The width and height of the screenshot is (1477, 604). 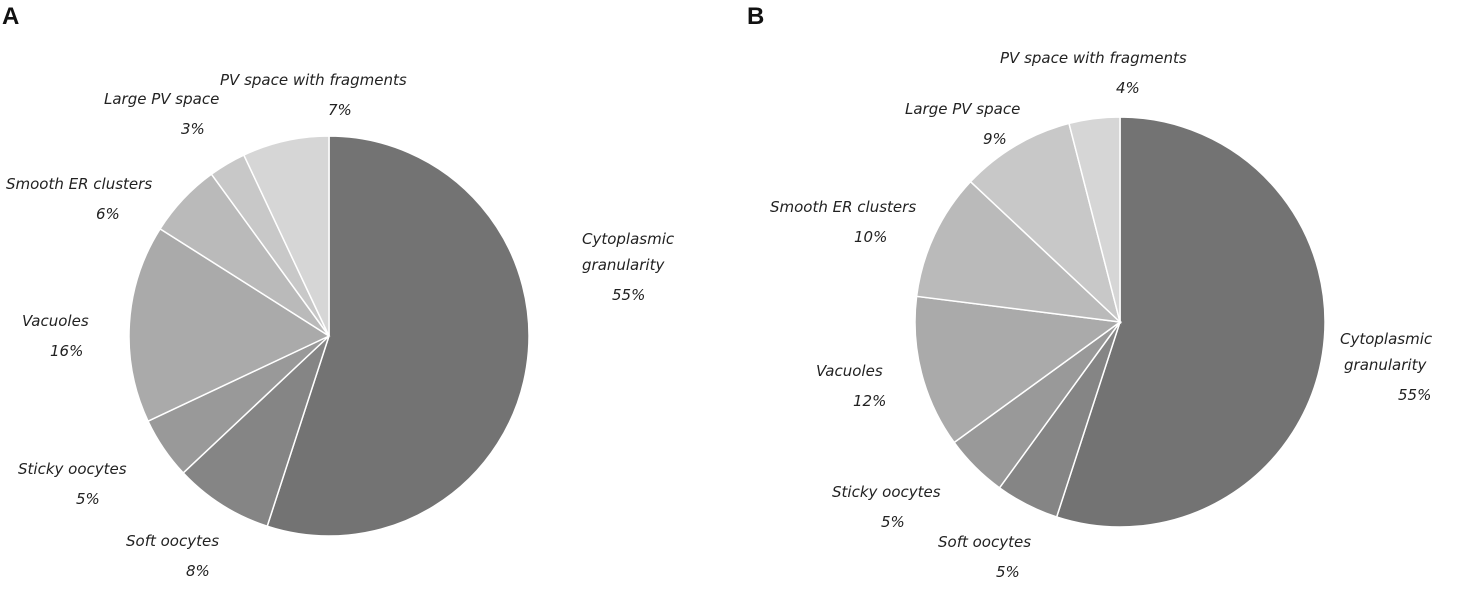 What do you see at coordinates (286, 236) in the screenshot?
I see `pie-a-slice-pv-space-with-fragments` at bounding box center [286, 236].